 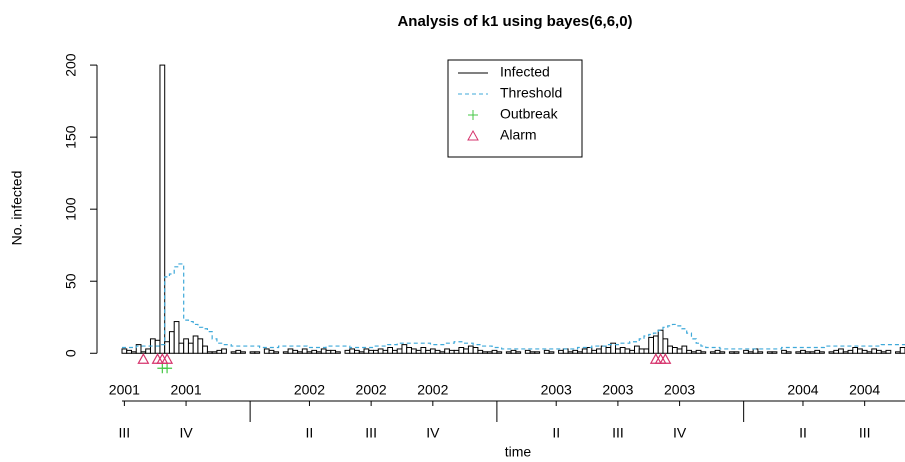 I want to click on legend-key, so click(x=473, y=115).